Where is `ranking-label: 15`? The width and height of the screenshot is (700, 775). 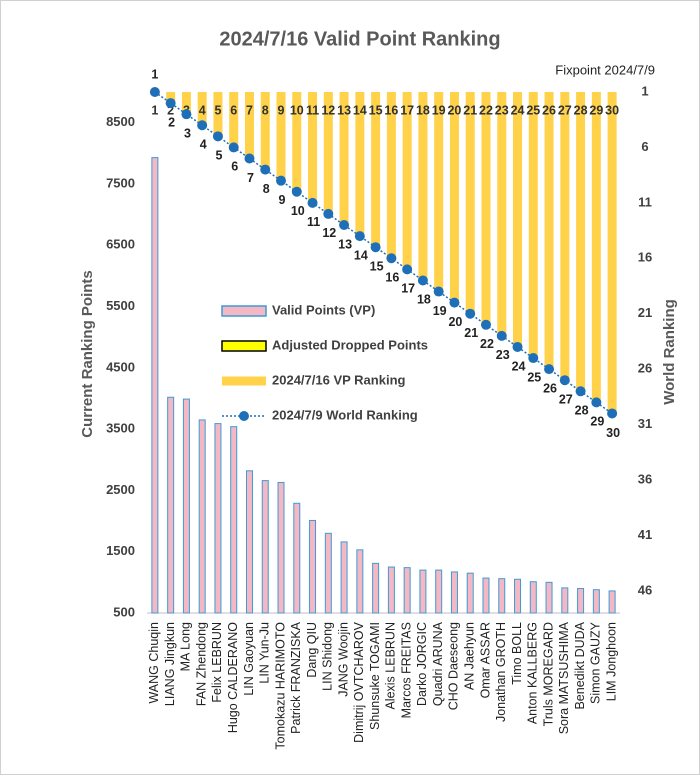 ranking-label: 15 is located at coordinates (377, 266).